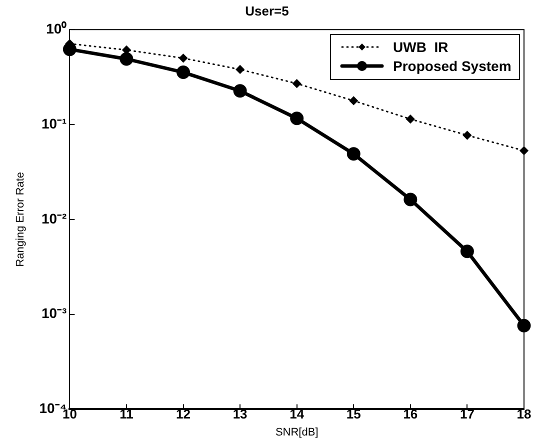  Describe the element at coordinates (420, 47) in the screenshot. I see `legend-label: UWB IR` at that location.